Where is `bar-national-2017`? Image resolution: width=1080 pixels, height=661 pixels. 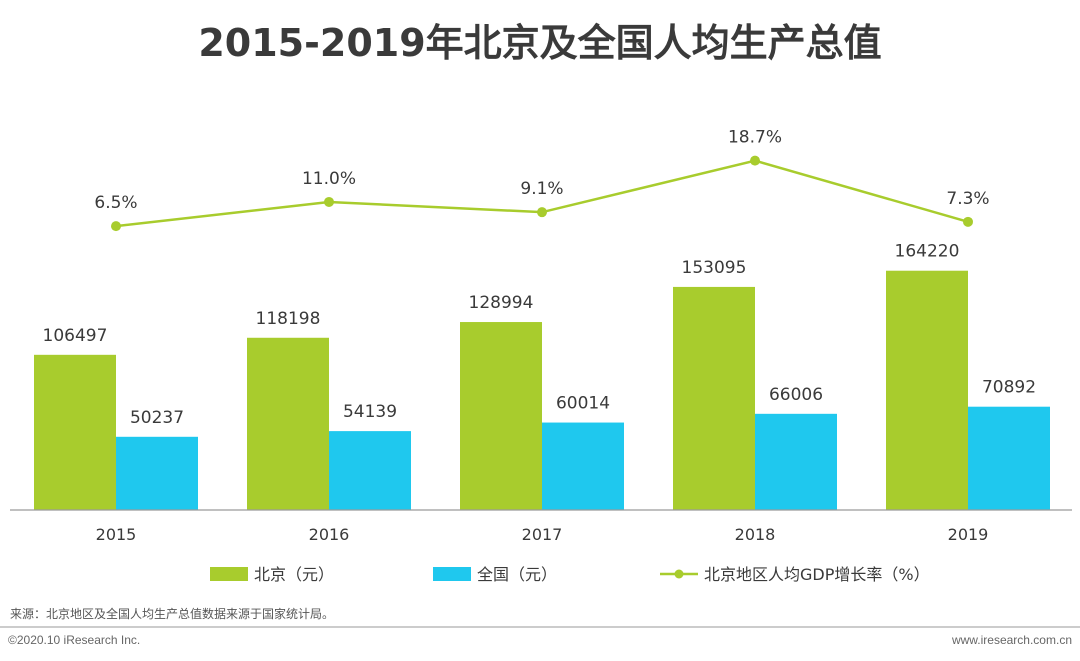
bar-national-2017 is located at coordinates (583, 466).